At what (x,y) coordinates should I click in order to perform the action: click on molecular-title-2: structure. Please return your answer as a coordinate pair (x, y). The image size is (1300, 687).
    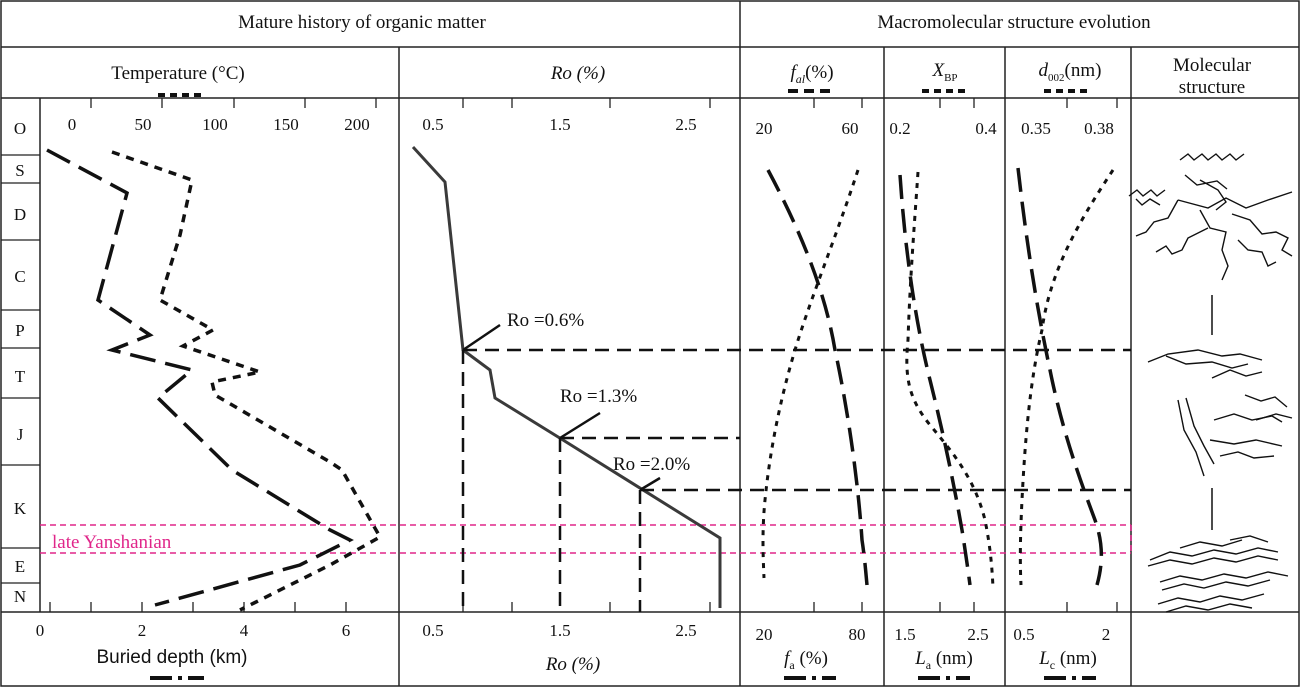
    Looking at the image, I should click on (1212, 87).